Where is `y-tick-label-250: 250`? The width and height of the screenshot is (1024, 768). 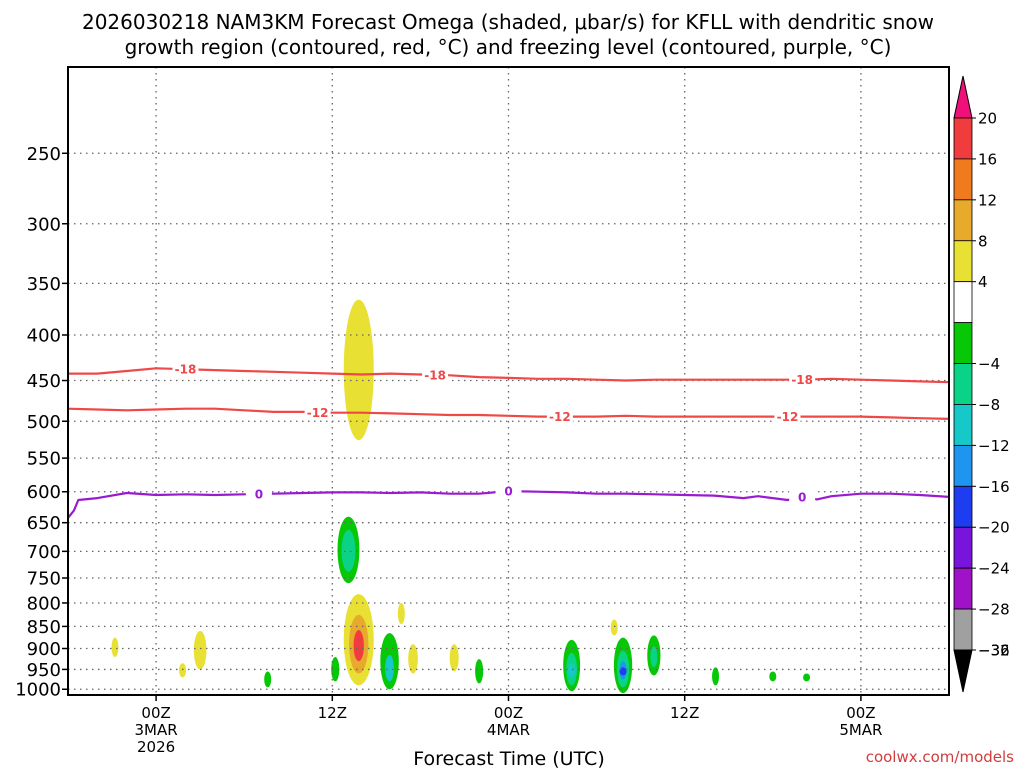
y-tick-label-250: 250 is located at coordinates (44, 154).